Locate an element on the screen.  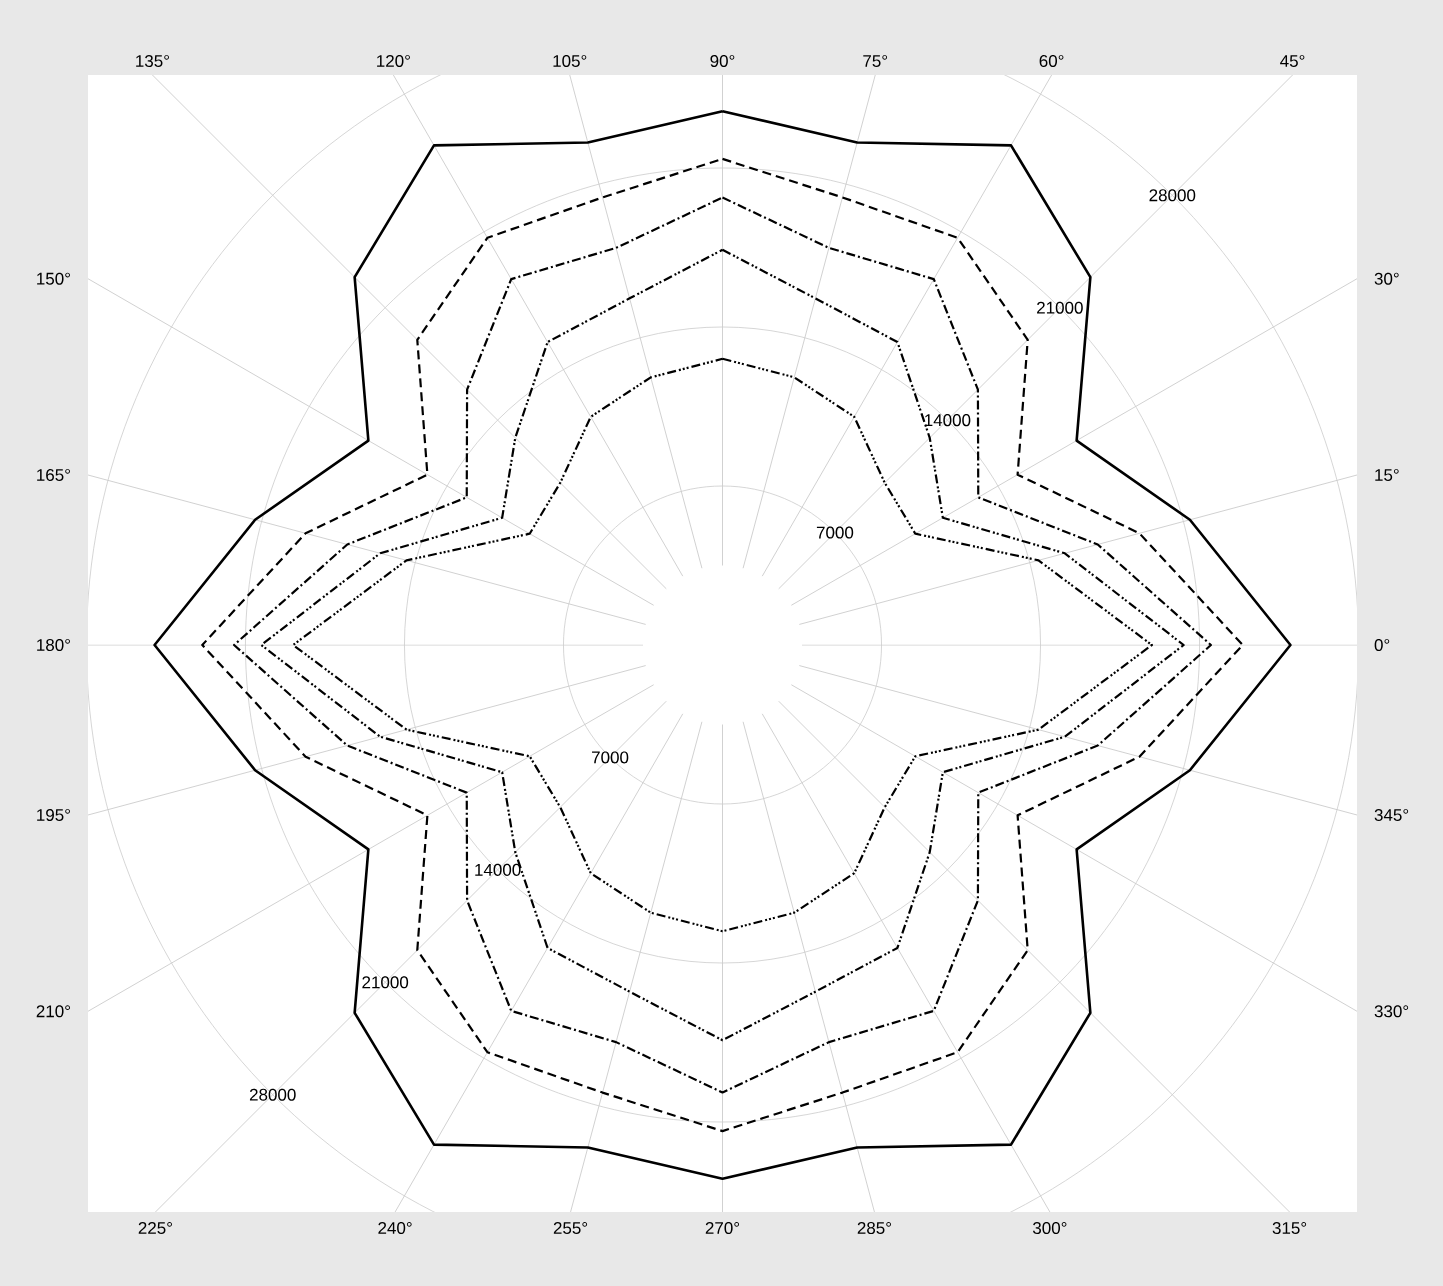
spoke-label: 300° is located at coordinates (1049, 1228).